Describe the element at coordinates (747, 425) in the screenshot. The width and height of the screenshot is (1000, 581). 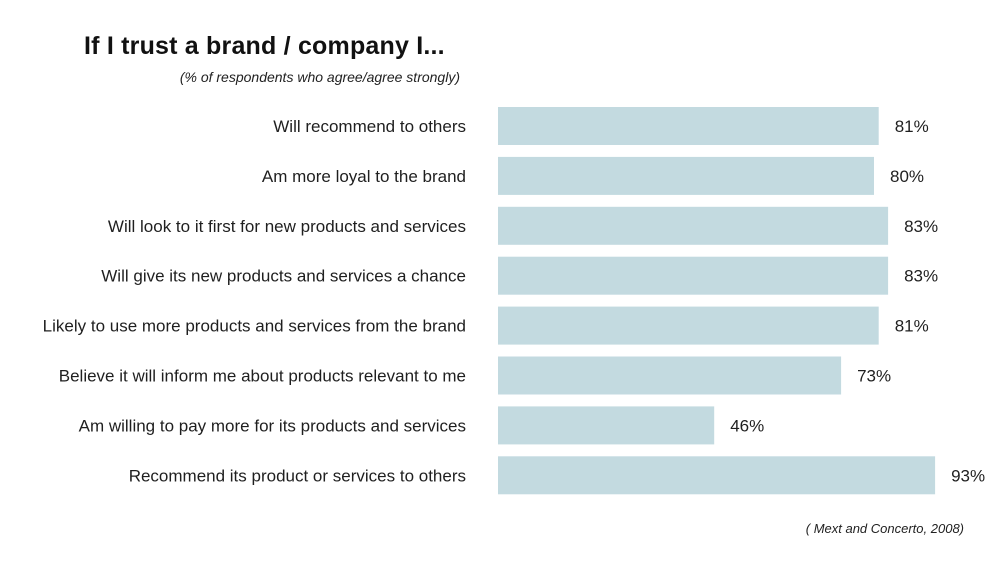
I see `value-label-7: 46%` at that location.